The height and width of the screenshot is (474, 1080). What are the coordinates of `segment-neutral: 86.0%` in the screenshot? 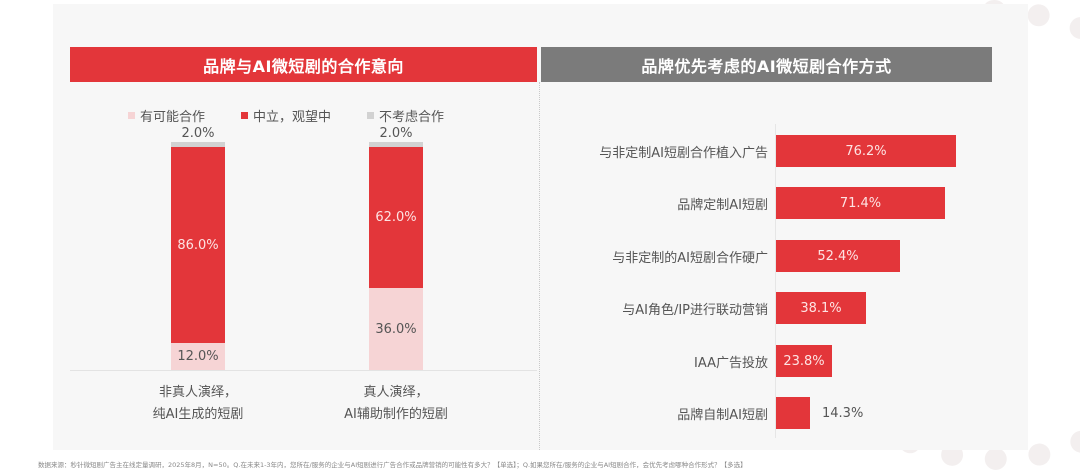 It's located at (198, 245).